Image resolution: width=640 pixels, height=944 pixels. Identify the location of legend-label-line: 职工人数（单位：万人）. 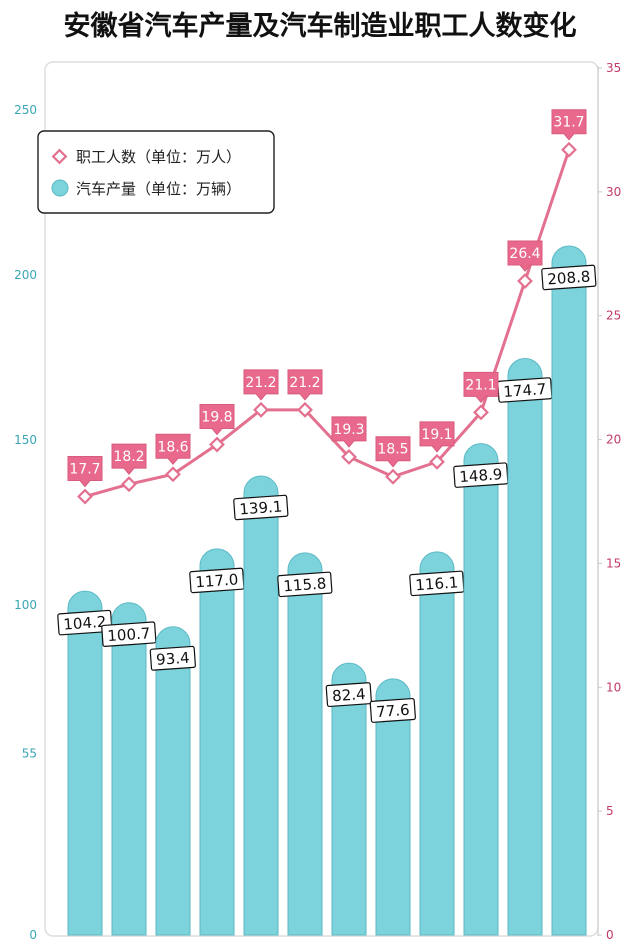
(158, 157).